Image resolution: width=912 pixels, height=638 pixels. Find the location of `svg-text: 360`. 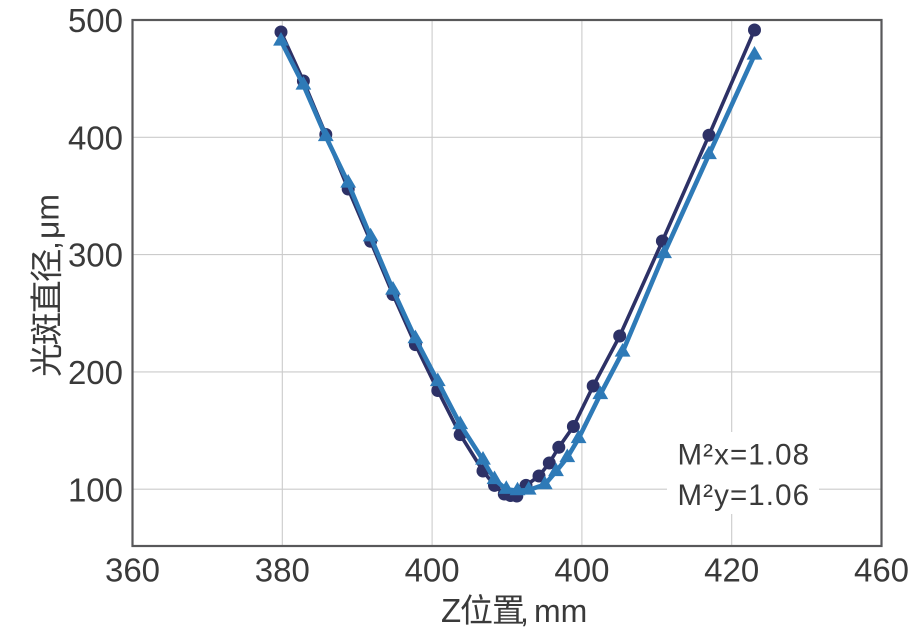

svg-text: 360 is located at coordinates (132, 570).